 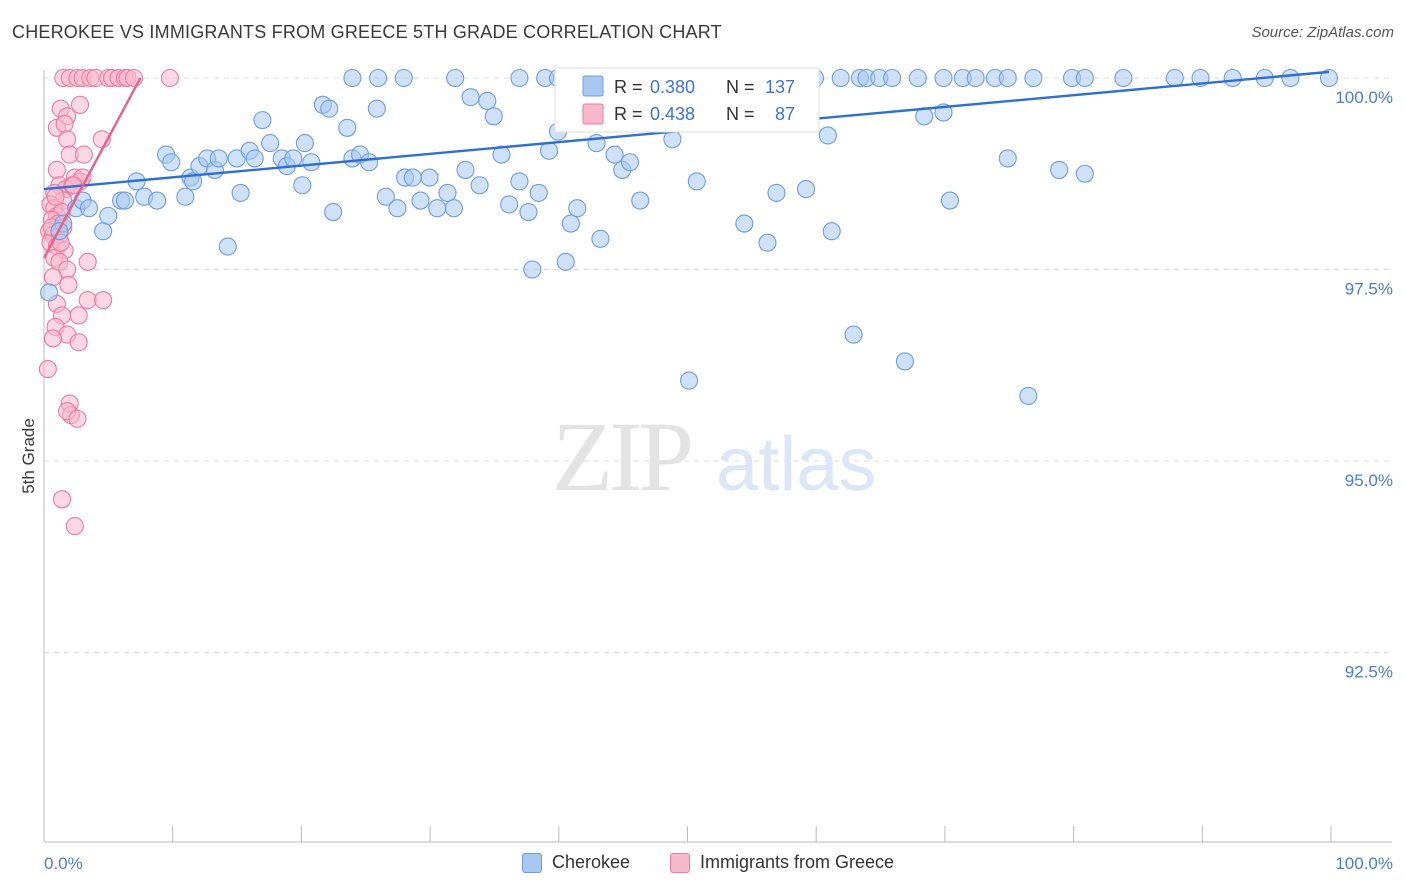 What do you see at coordinates (532, 862) in the screenshot?
I see `legend-swatch-cherokee-bottom` at bounding box center [532, 862].